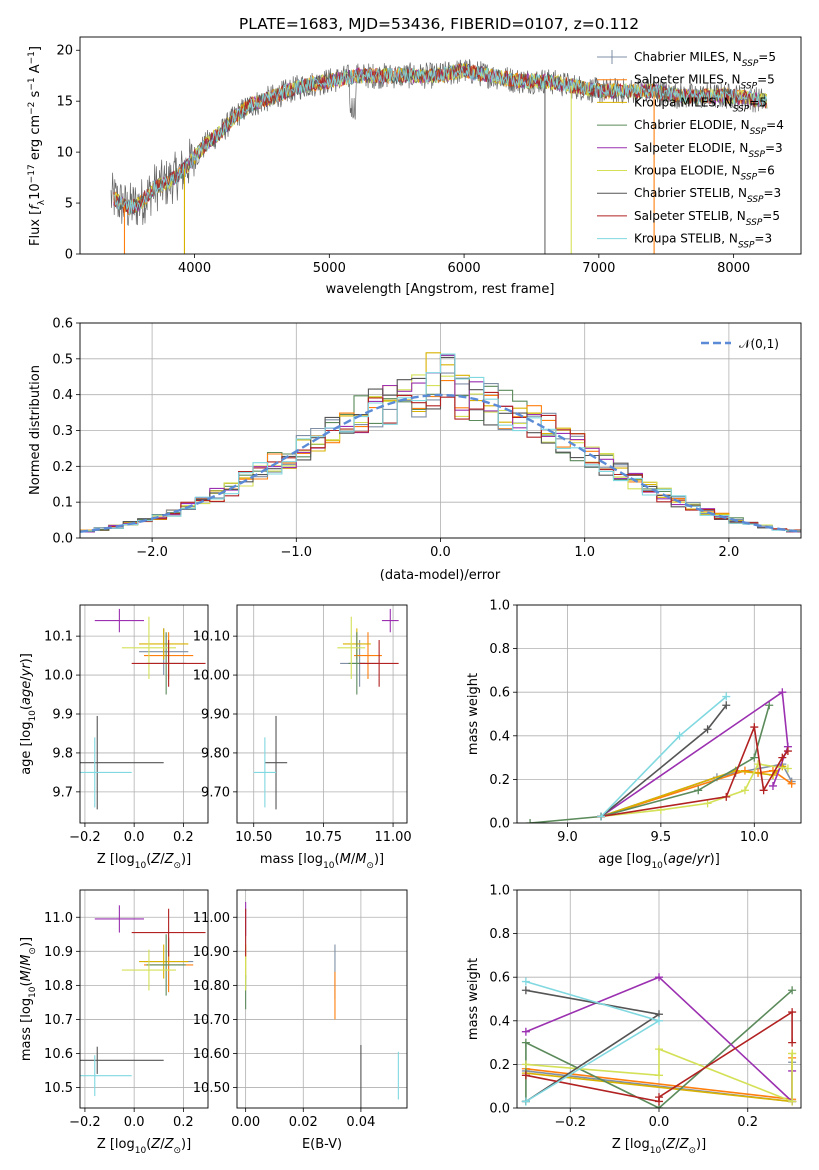 The width and height of the screenshot is (819, 1170). I want to click on legend-label: Chabrier STELIB, NSSP=3, so click(707, 195).